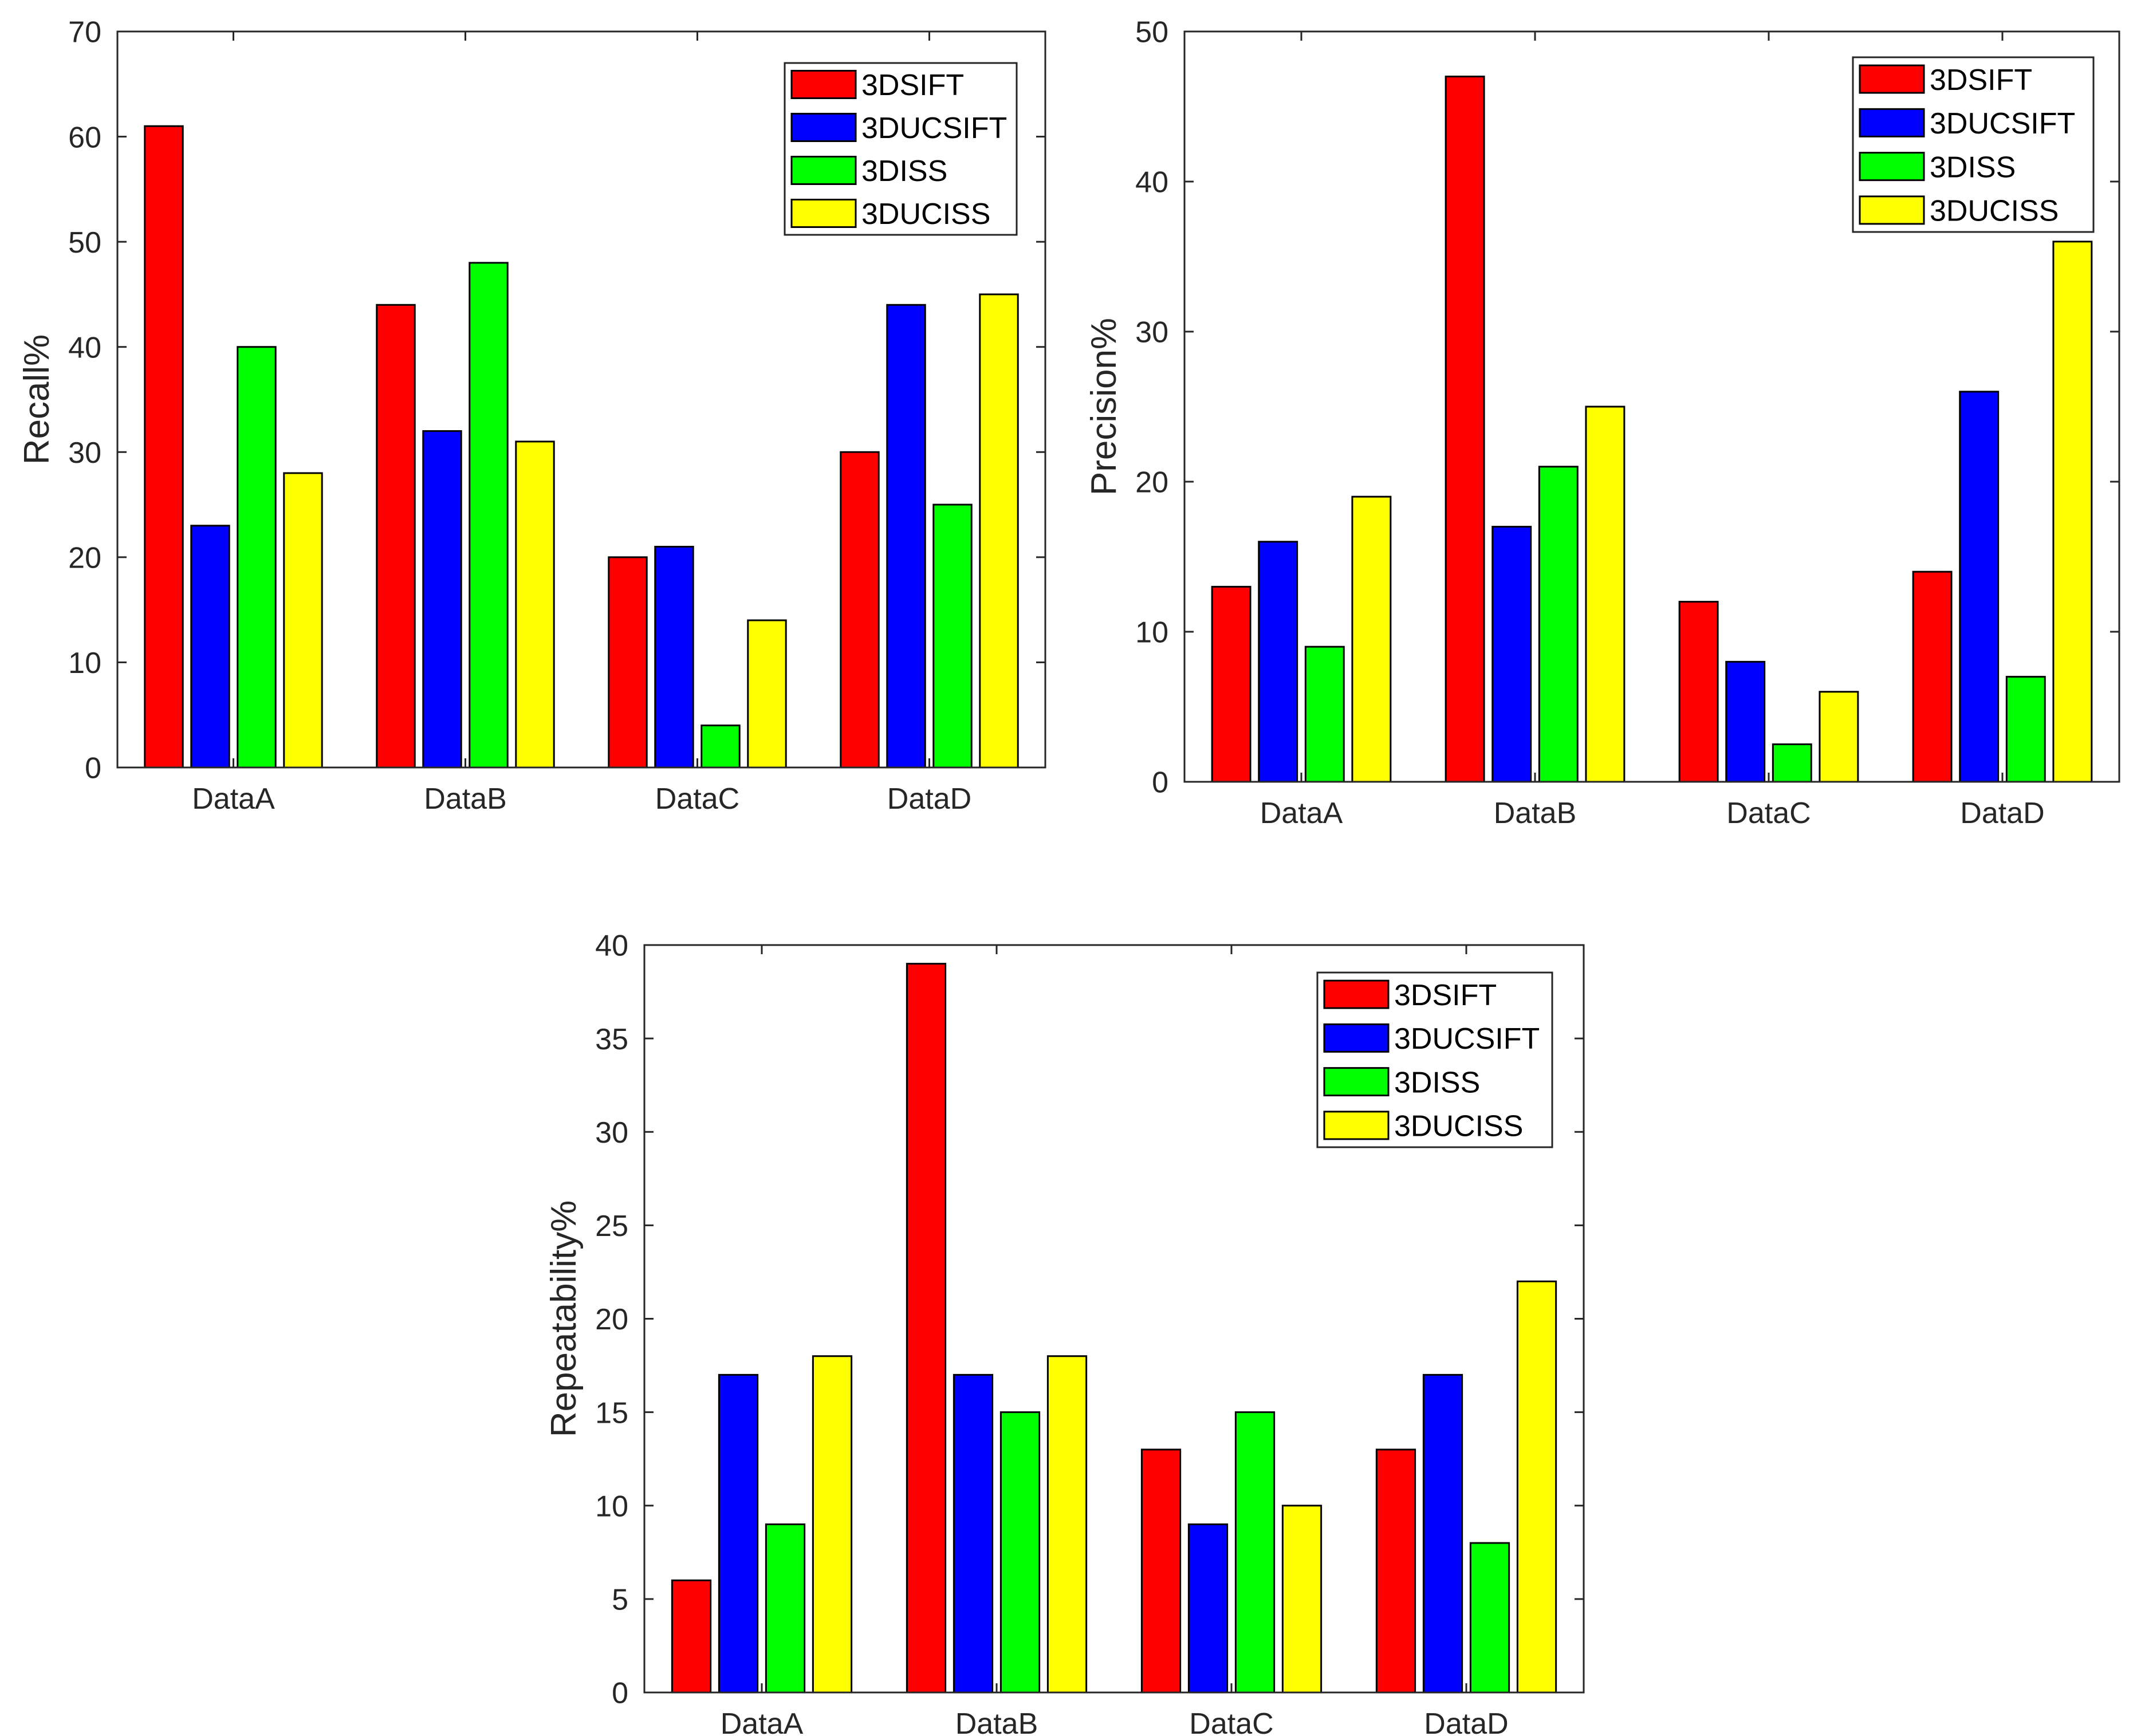 The width and height of the screenshot is (2137, 1736). I want to click on y-tick-label: 5, so click(620, 1600).